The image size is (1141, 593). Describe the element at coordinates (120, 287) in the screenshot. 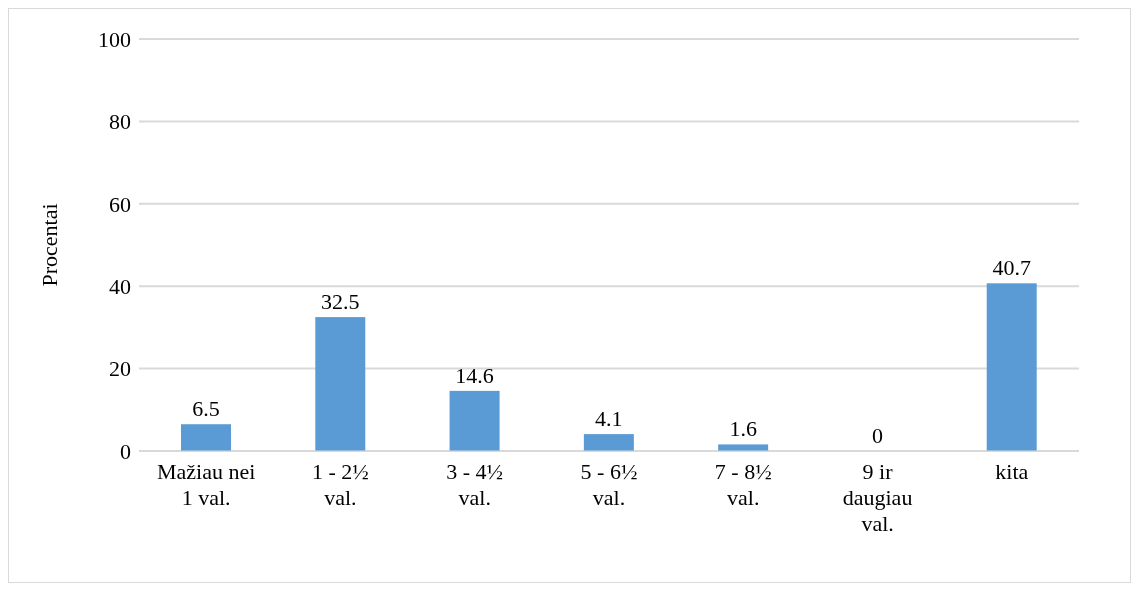

I see `y-tick-label: 40` at that location.